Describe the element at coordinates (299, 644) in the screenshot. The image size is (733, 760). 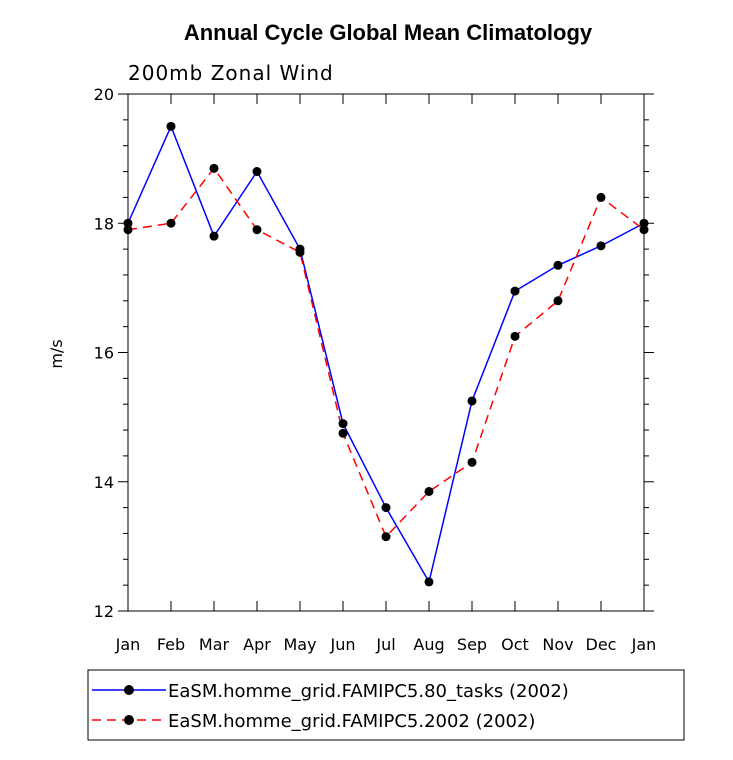
I see `x-tick-label: May` at that location.